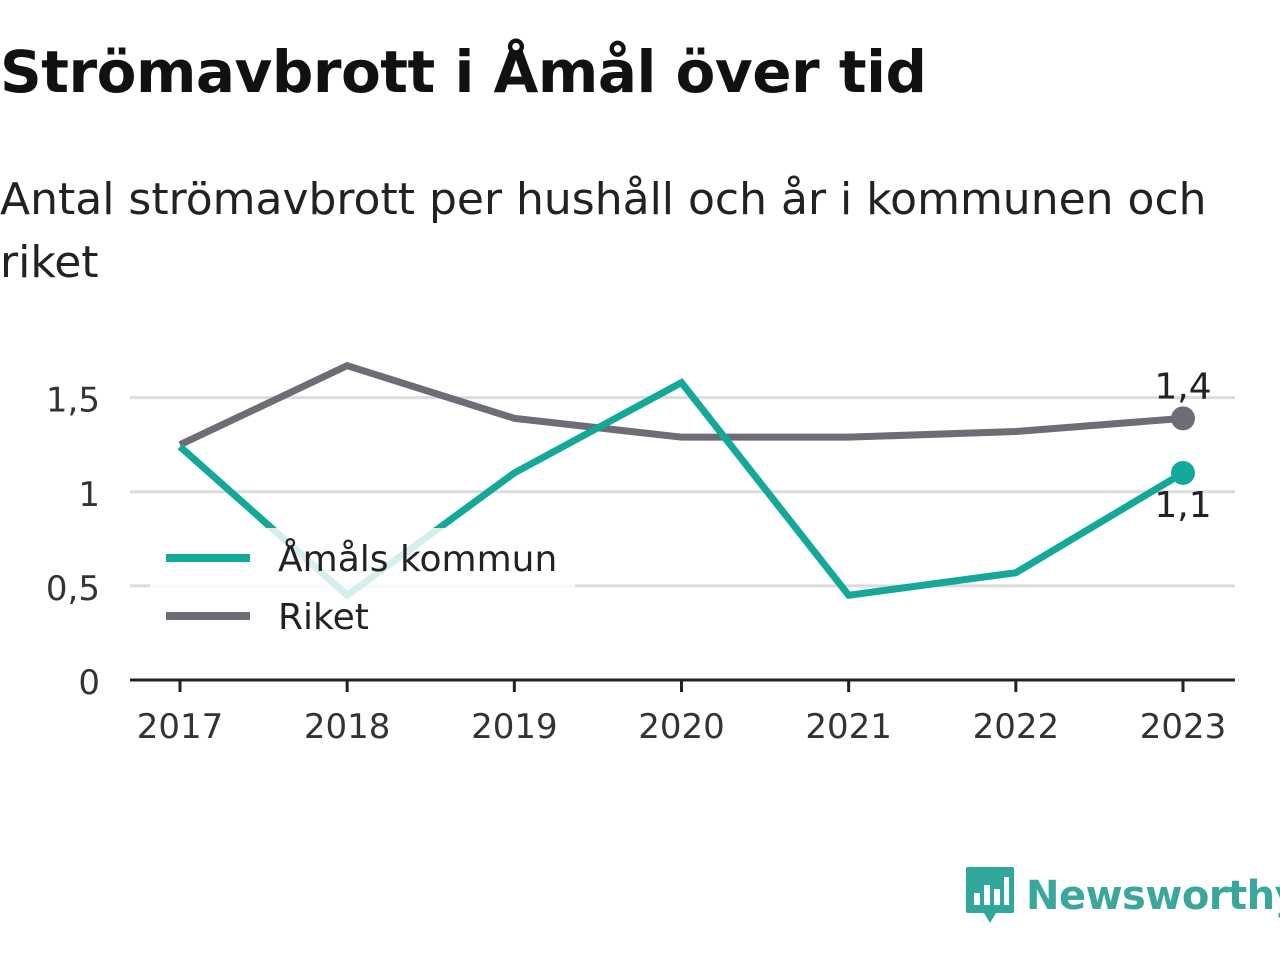  I want to click on y-tick-label: 0, so click(89, 683).